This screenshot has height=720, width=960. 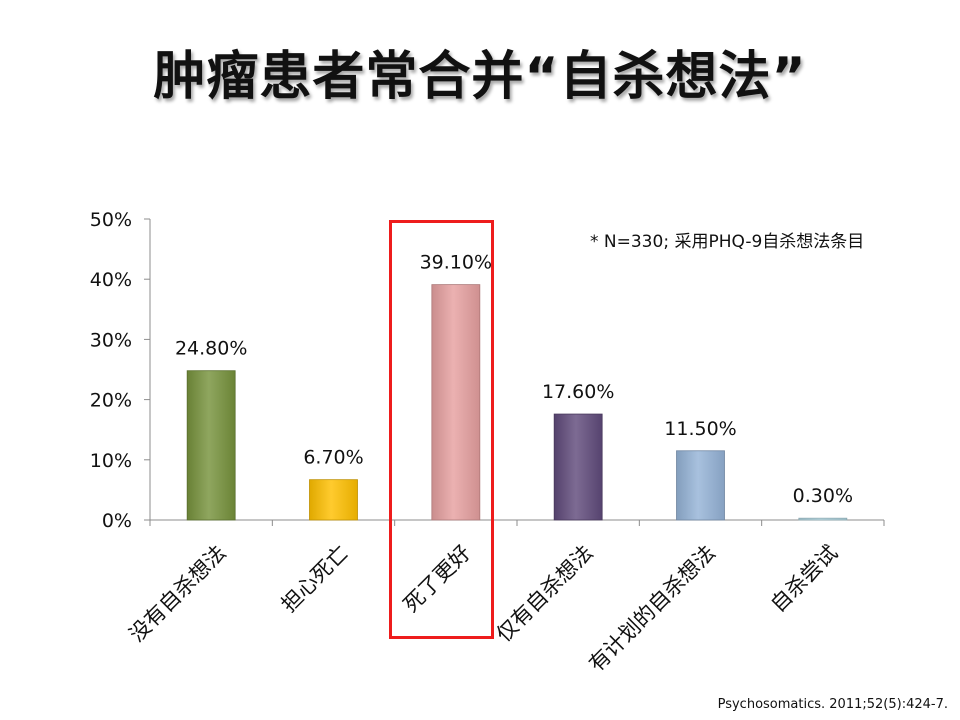 I want to click on data-label: 17.60%, so click(x=578, y=392).